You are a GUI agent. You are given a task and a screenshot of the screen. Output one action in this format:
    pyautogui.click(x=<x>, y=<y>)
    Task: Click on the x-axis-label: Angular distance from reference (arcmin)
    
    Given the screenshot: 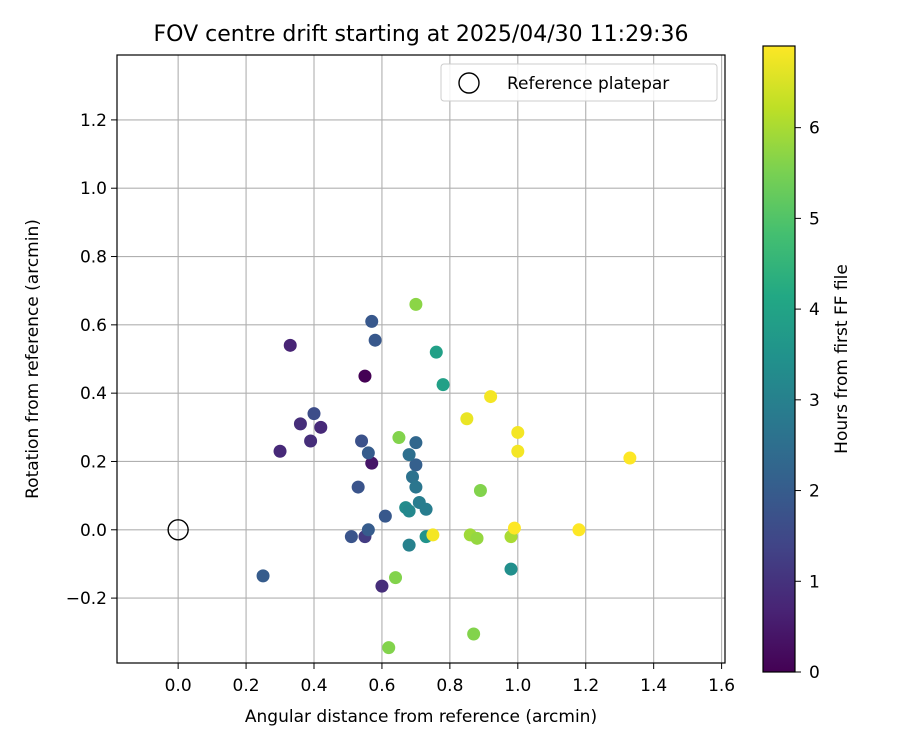 What is the action you would take?
    pyautogui.click(x=421, y=717)
    